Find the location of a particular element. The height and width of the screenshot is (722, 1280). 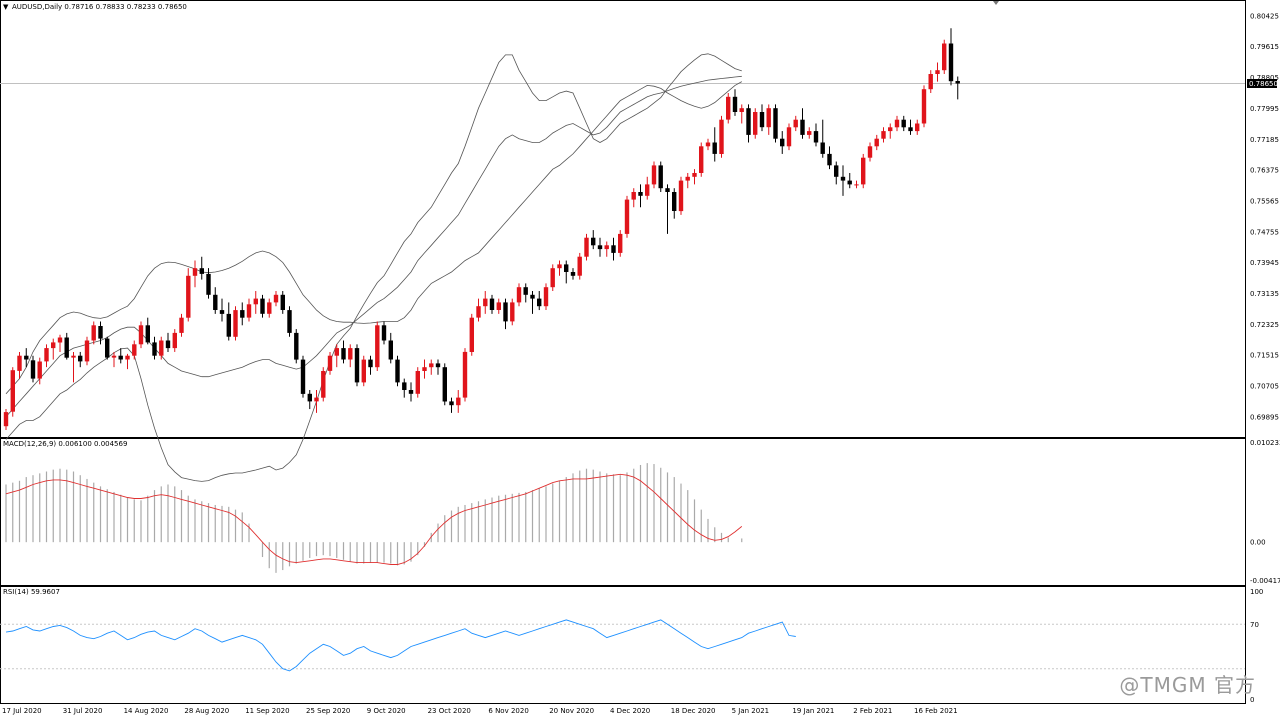

date-tick: 2 Feb 2021 is located at coordinates (872, 711).